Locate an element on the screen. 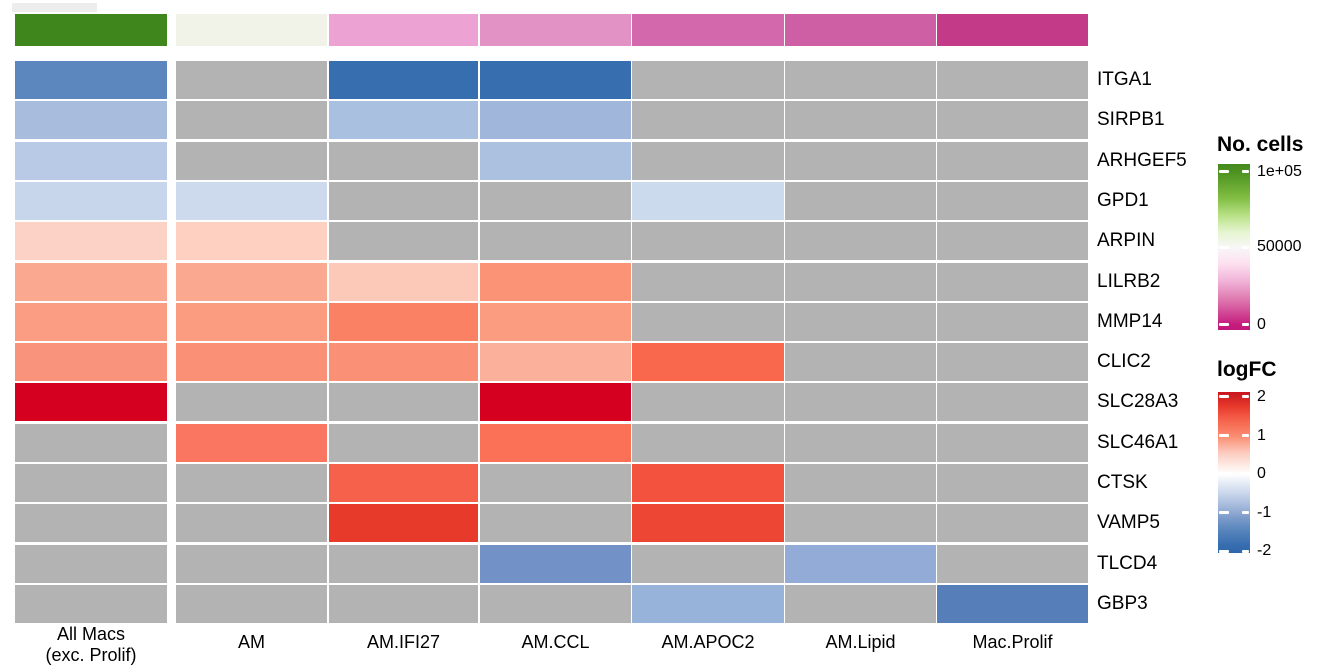 This screenshot has height=672, width=1344. row-label-CLIC2: CLIC2 is located at coordinates (1124, 362).